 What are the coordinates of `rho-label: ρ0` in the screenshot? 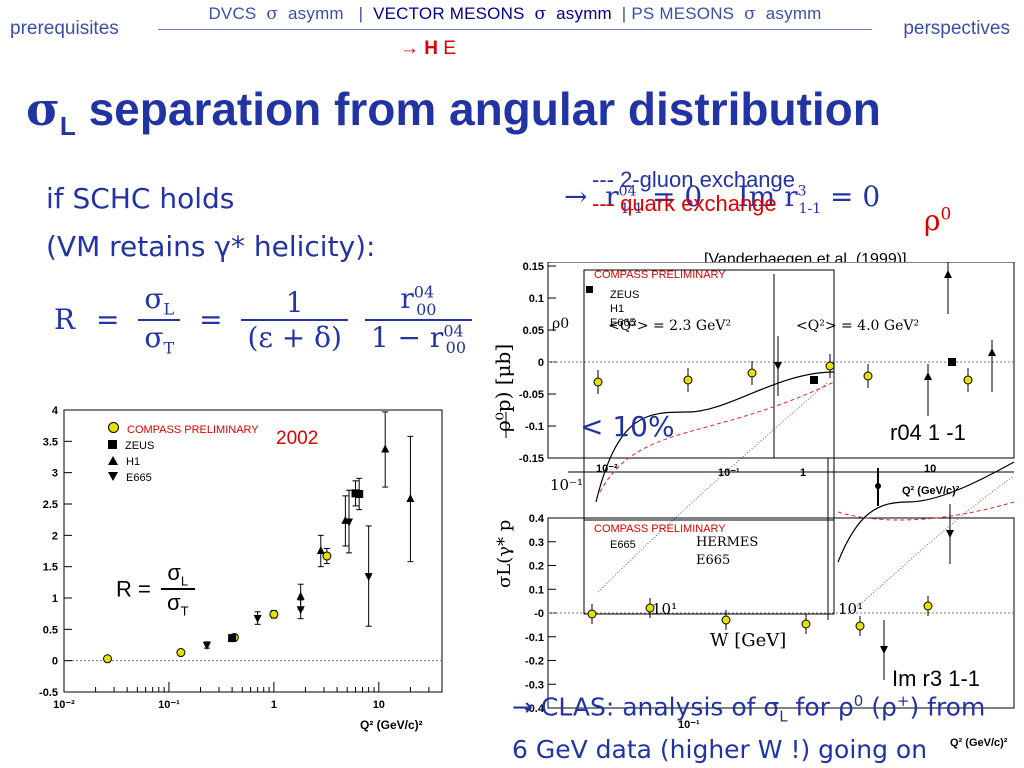 It's located at (560, 324).